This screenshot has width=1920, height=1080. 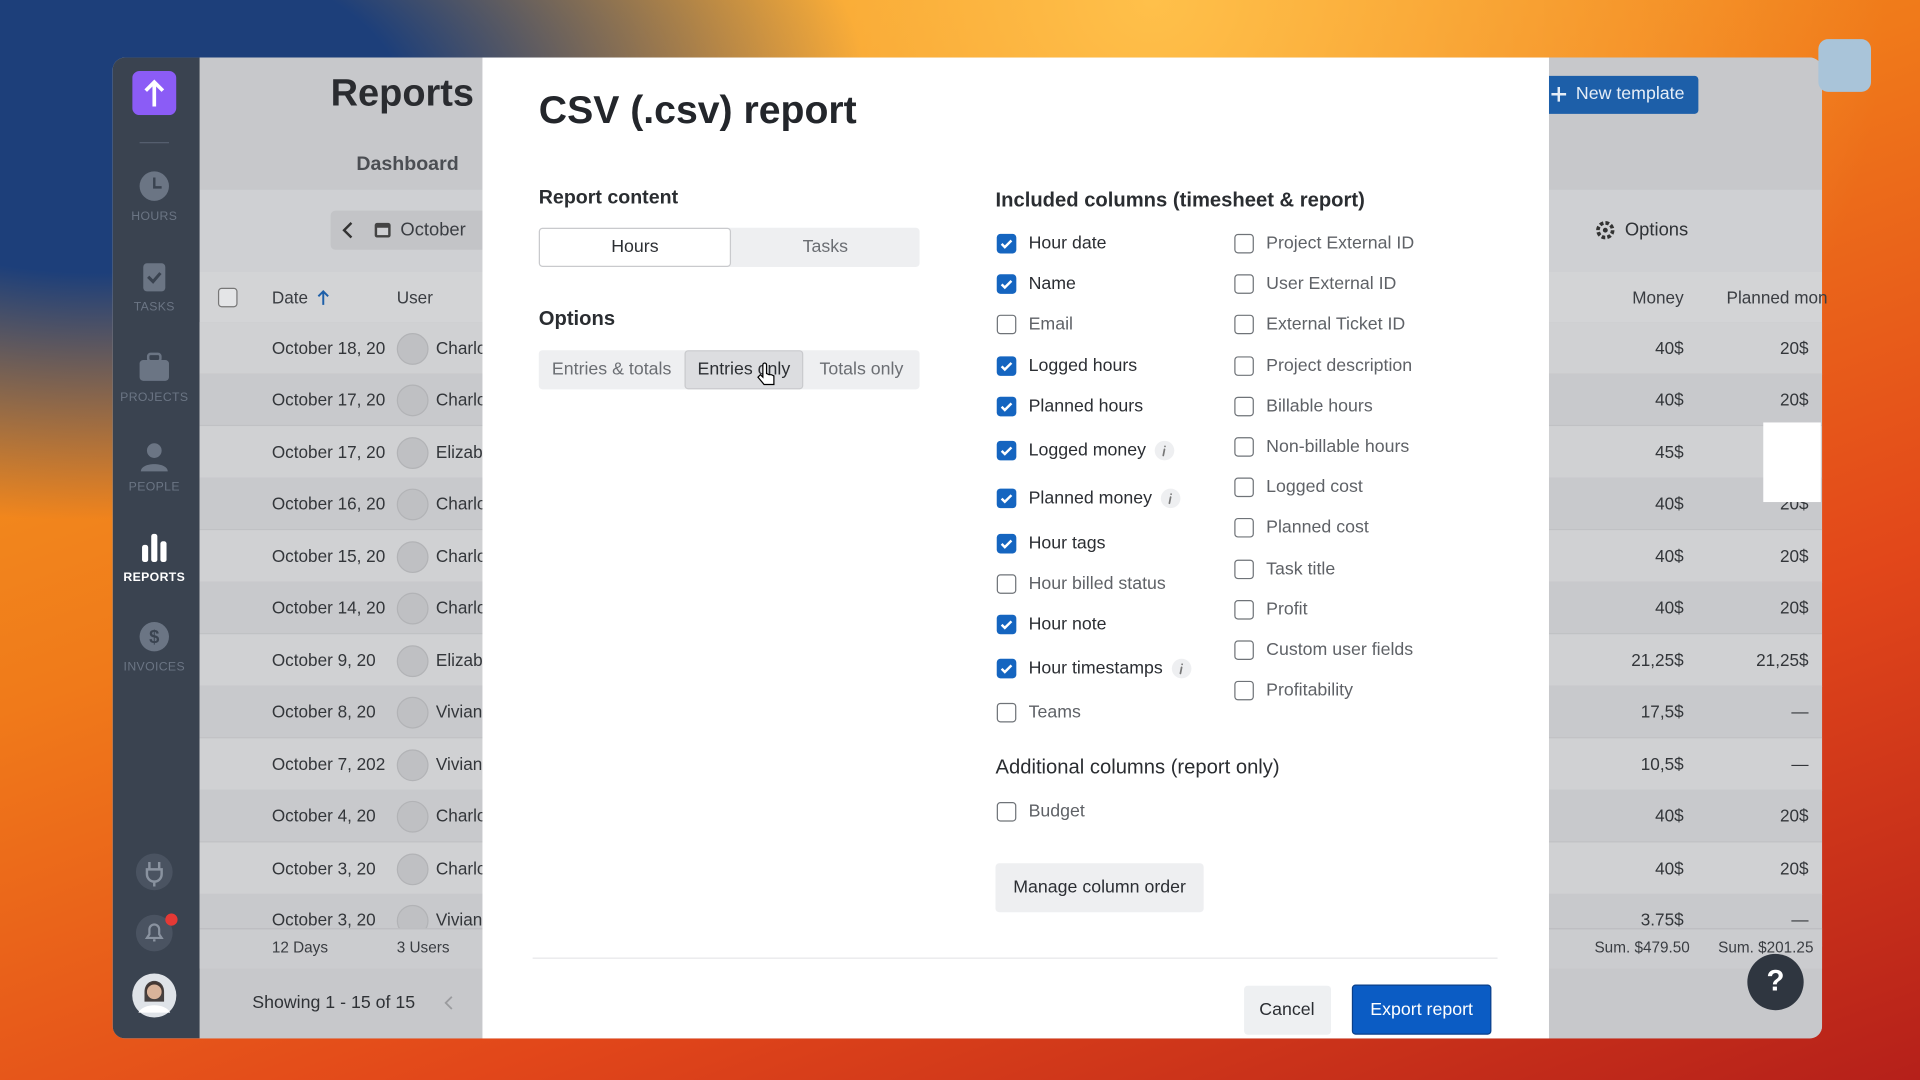 I want to click on checkbox-label: Hour date, so click(x=1067, y=243).